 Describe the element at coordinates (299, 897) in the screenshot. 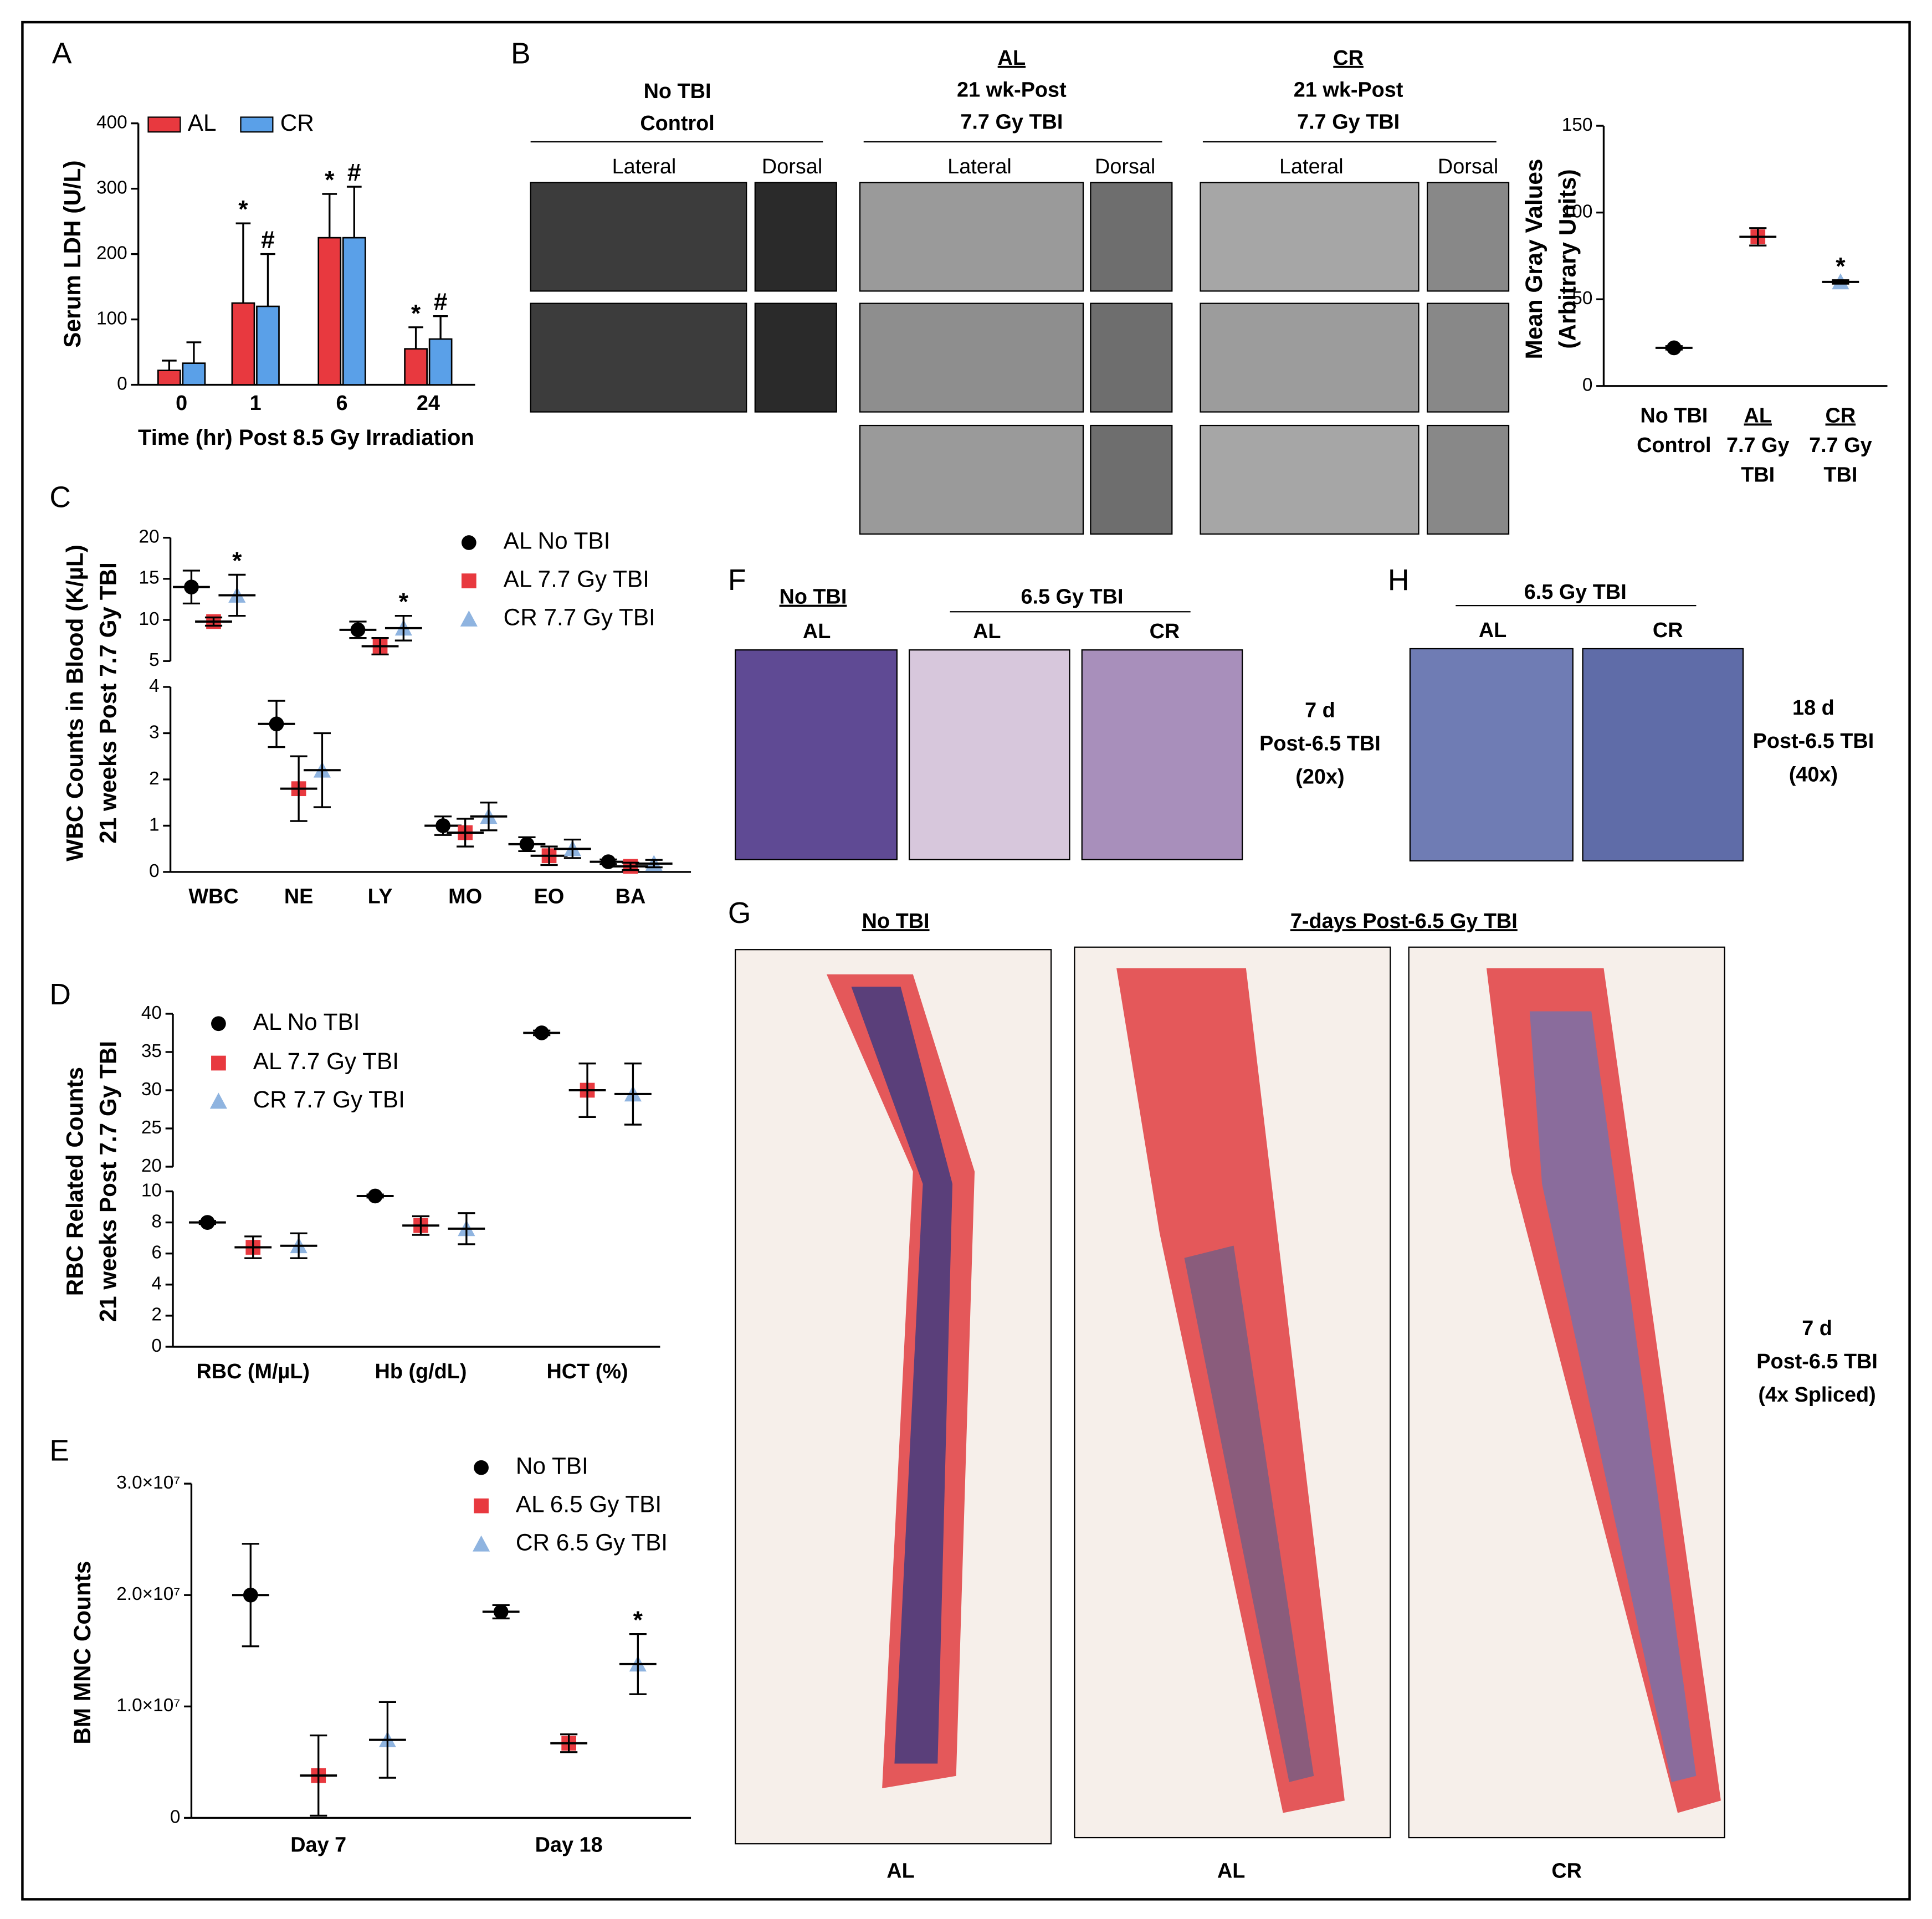

I see `x-tick-label: NE` at that location.